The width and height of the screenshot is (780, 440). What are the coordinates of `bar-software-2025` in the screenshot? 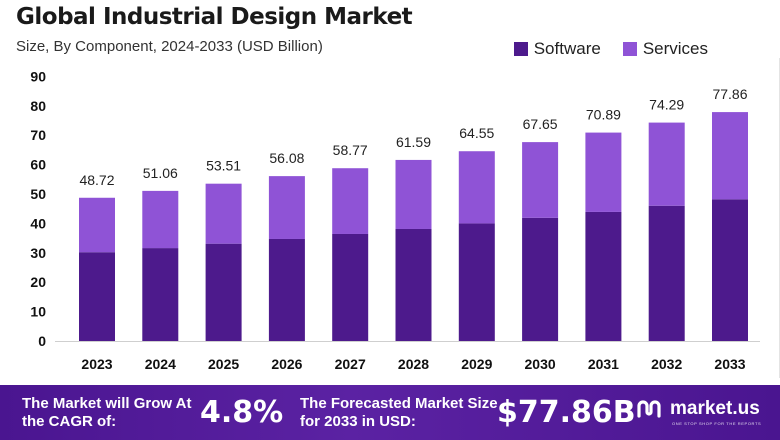 It's located at (223, 292).